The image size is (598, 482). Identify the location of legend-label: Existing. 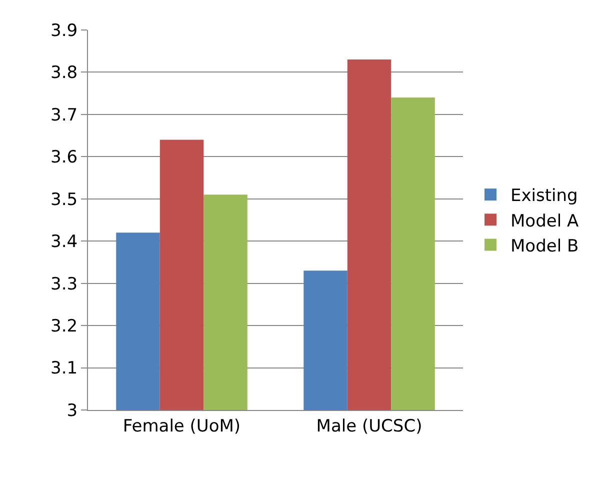
(544, 196).